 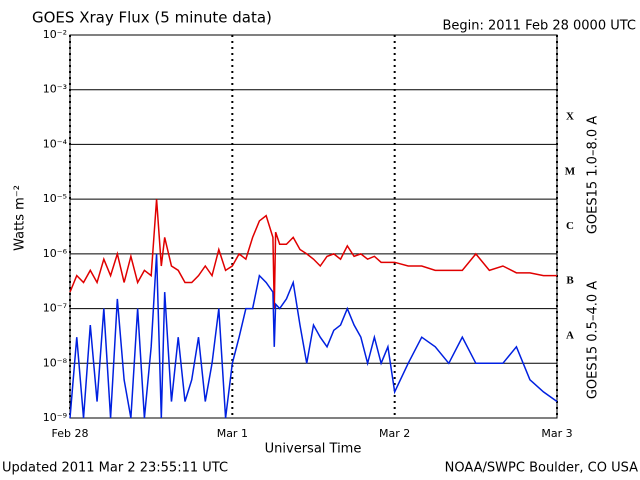 I want to click on footer-right: NOAA/SWPC Boulder, CO USA, so click(x=541, y=468).